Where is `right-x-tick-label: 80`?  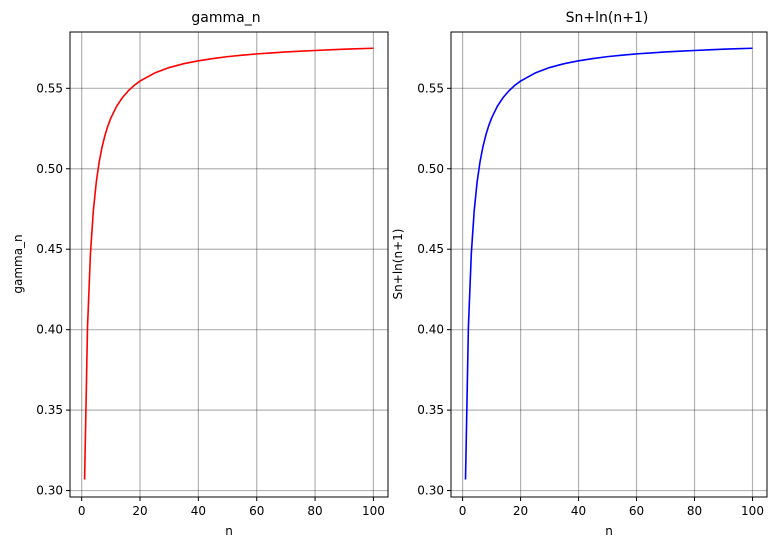 right-x-tick-label: 80 is located at coordinates (694, 511).